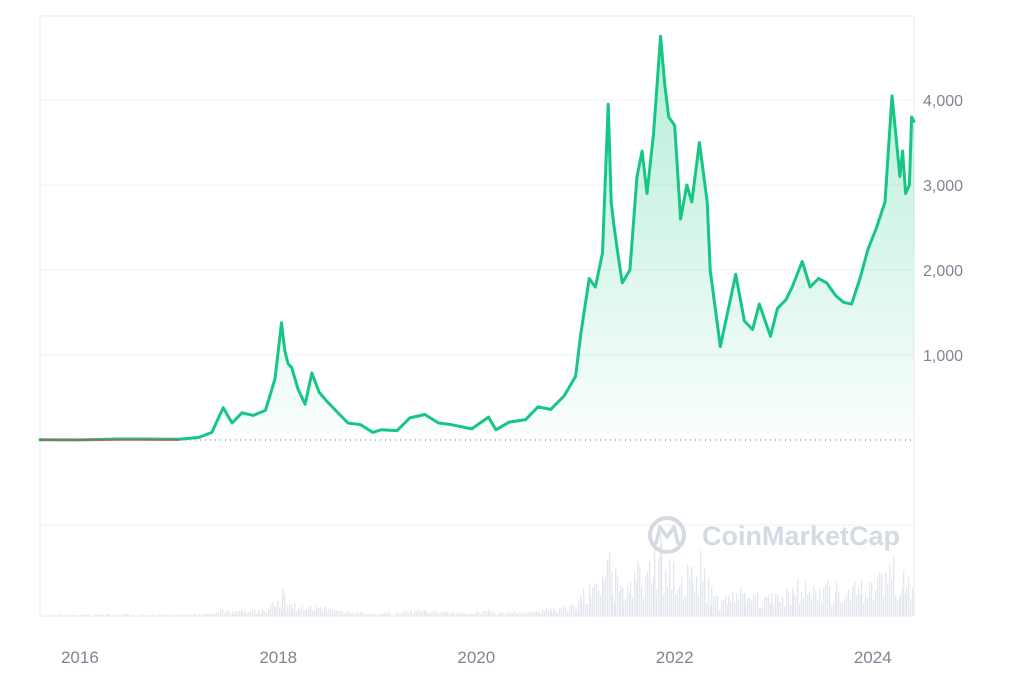 This screenshot has height=683, width=1024. Describe the element at coordinates (774, 535) in the screenshot. I see `watermark: CoinMarketCap` at that location.